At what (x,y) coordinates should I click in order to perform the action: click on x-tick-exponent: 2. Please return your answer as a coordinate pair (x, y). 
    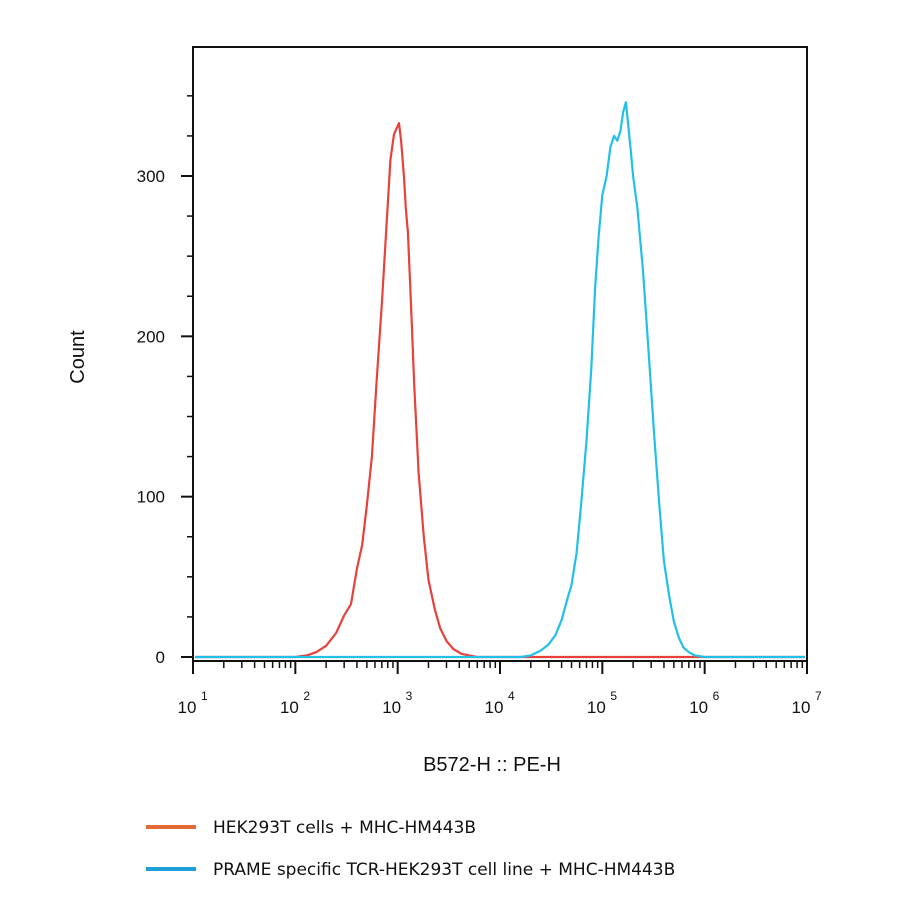
    Looking at the image, I should click on (306, 696).